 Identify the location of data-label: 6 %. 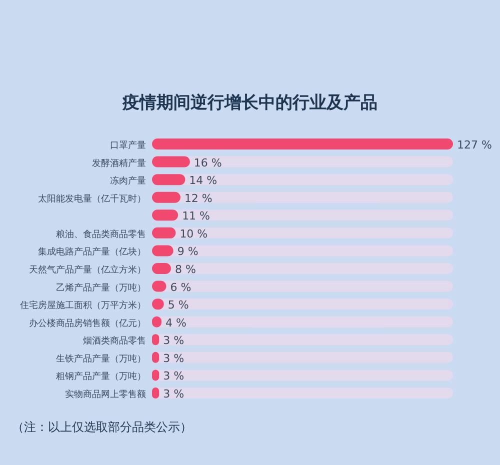
(181, 287).